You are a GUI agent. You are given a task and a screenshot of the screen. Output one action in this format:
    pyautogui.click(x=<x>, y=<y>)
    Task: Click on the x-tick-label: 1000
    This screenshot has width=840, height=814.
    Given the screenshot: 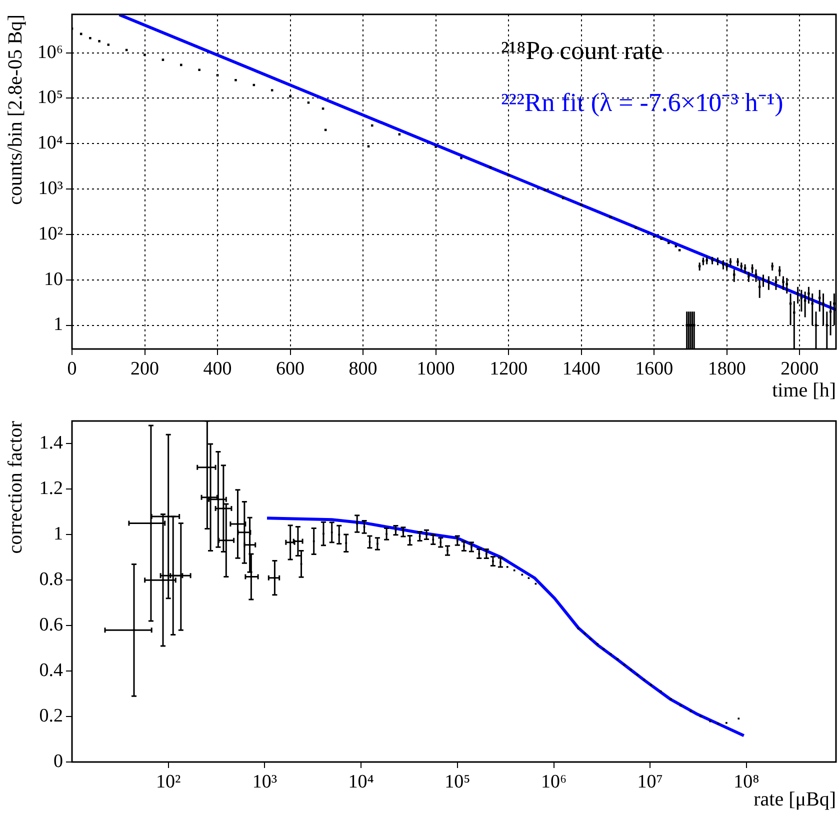 What is the action you would take?
    pyautogui.click(x=435, y=369)
    